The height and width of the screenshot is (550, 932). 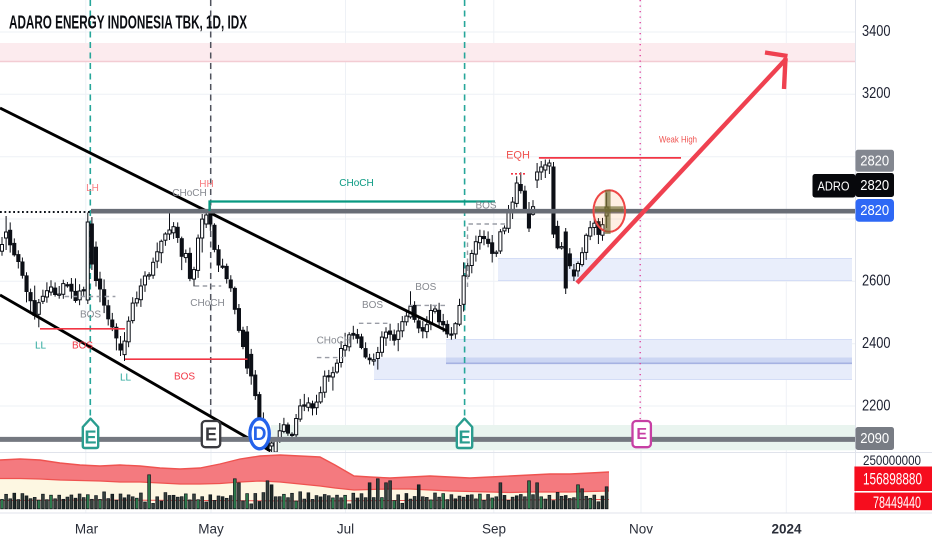 I want to click on svg-text: LH, so click(x=92, y=188).